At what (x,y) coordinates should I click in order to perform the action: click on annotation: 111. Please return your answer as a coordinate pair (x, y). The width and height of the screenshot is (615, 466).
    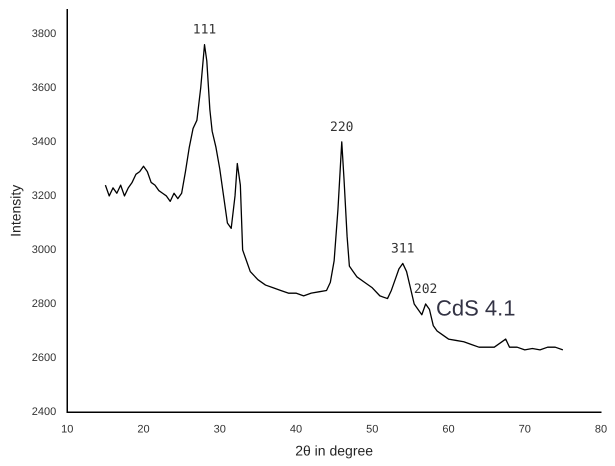
    Looking at the image, I should click on (204, 30).